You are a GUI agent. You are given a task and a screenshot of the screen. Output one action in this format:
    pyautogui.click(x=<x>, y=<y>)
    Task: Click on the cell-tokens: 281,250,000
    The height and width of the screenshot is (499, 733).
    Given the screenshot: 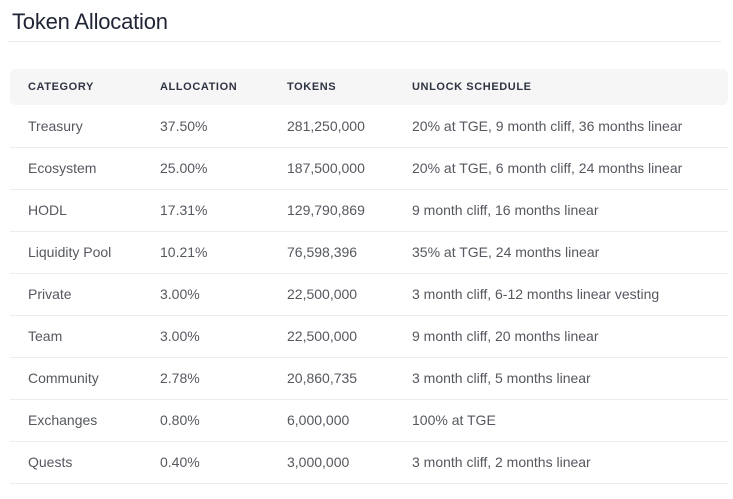 What is the action you would take?
    pyautogui.click(x=326, y=125)
    